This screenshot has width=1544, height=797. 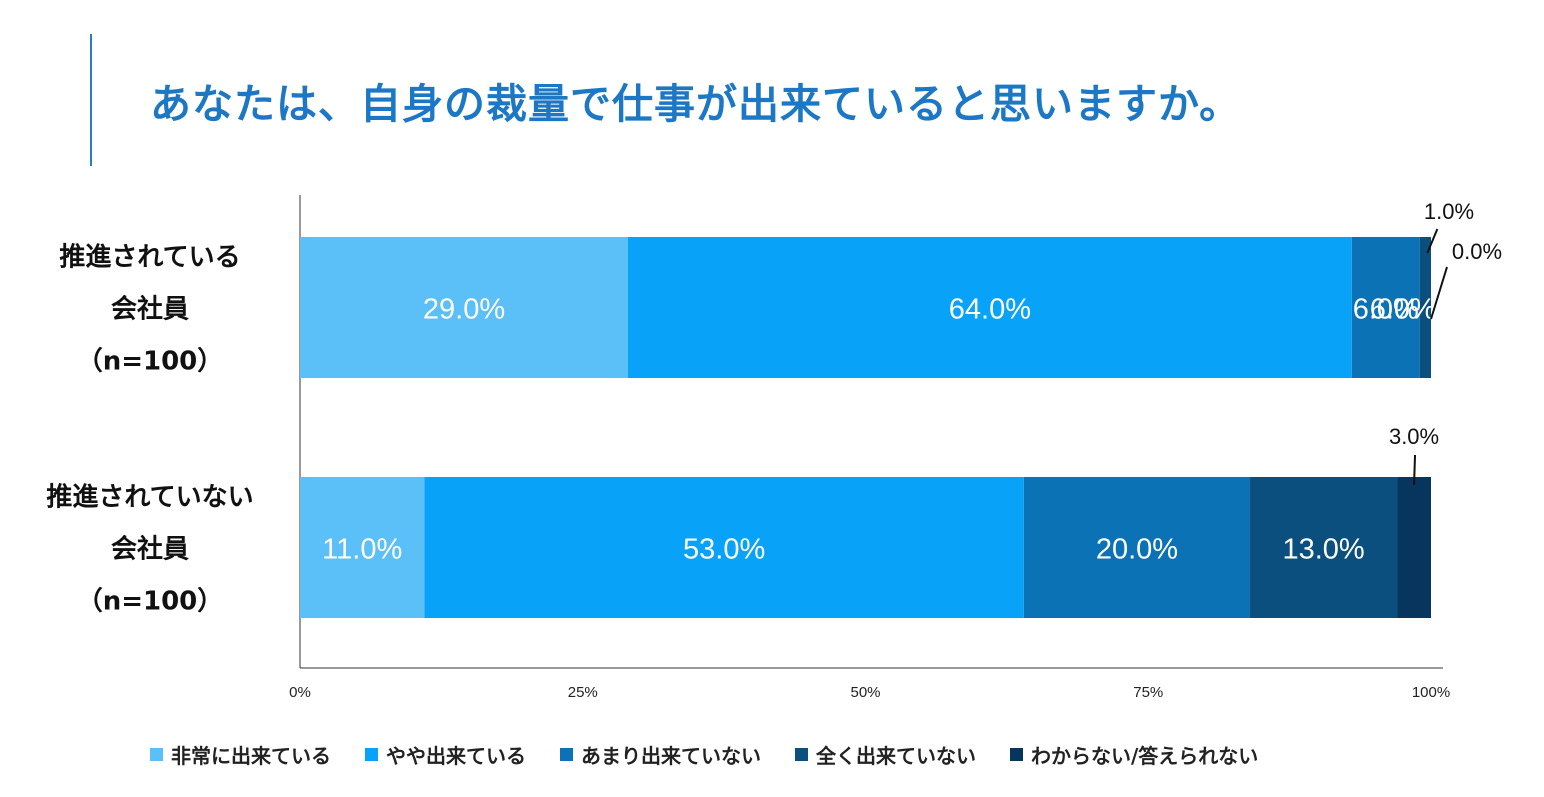 I want to click on legend-item: 全く出来ていない, so click(x=885, y=754).